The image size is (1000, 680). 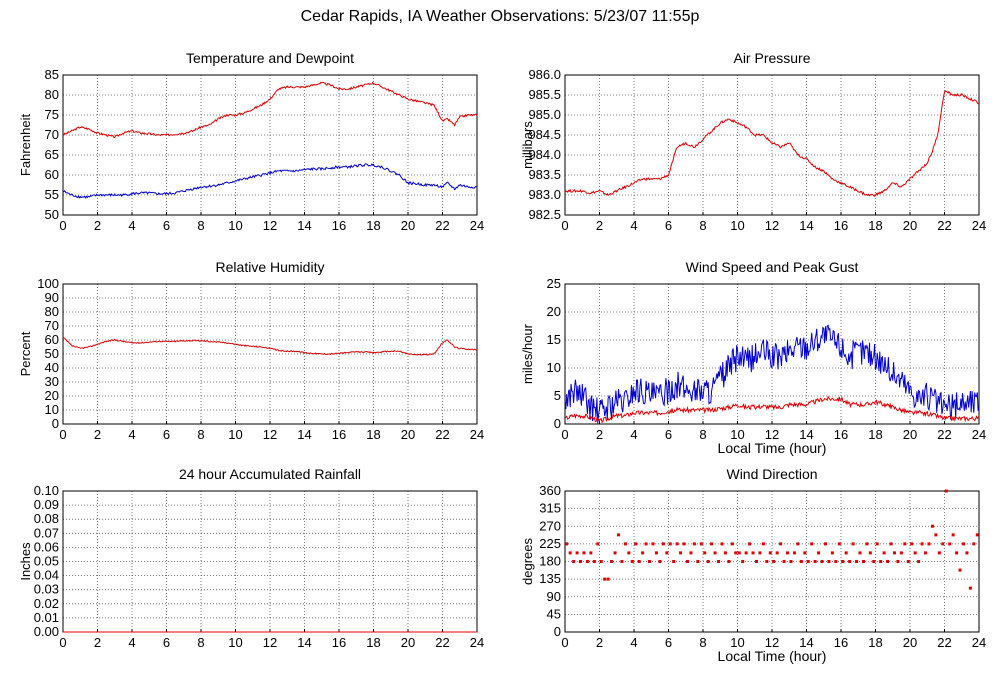 I want to click on y-tick-label: 985.0, so click(x=544, y=114).